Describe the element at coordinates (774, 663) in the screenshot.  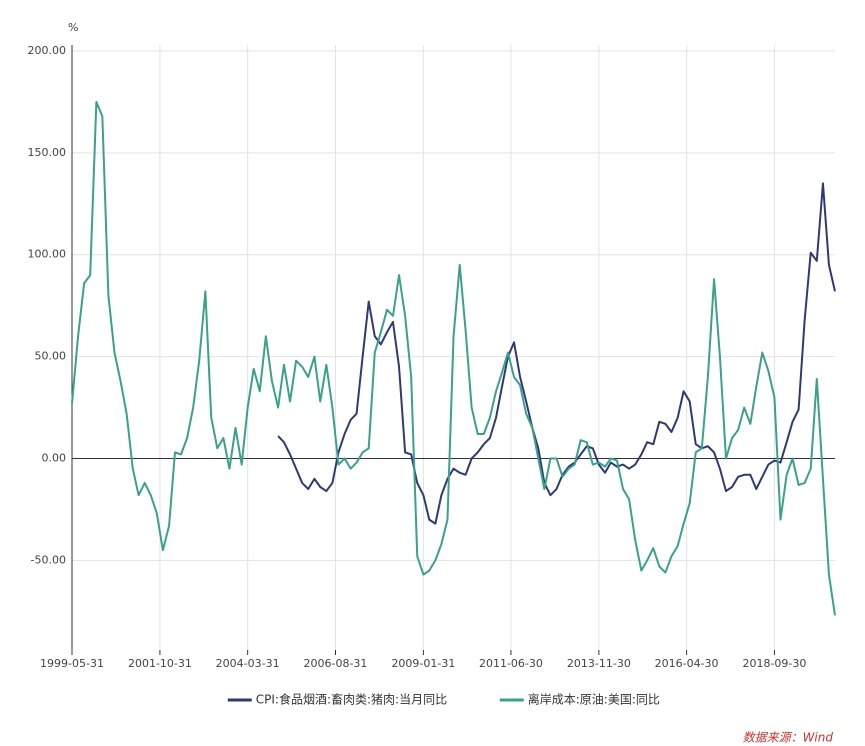
I see `x-tick-label: 2018-09-30` at that location.